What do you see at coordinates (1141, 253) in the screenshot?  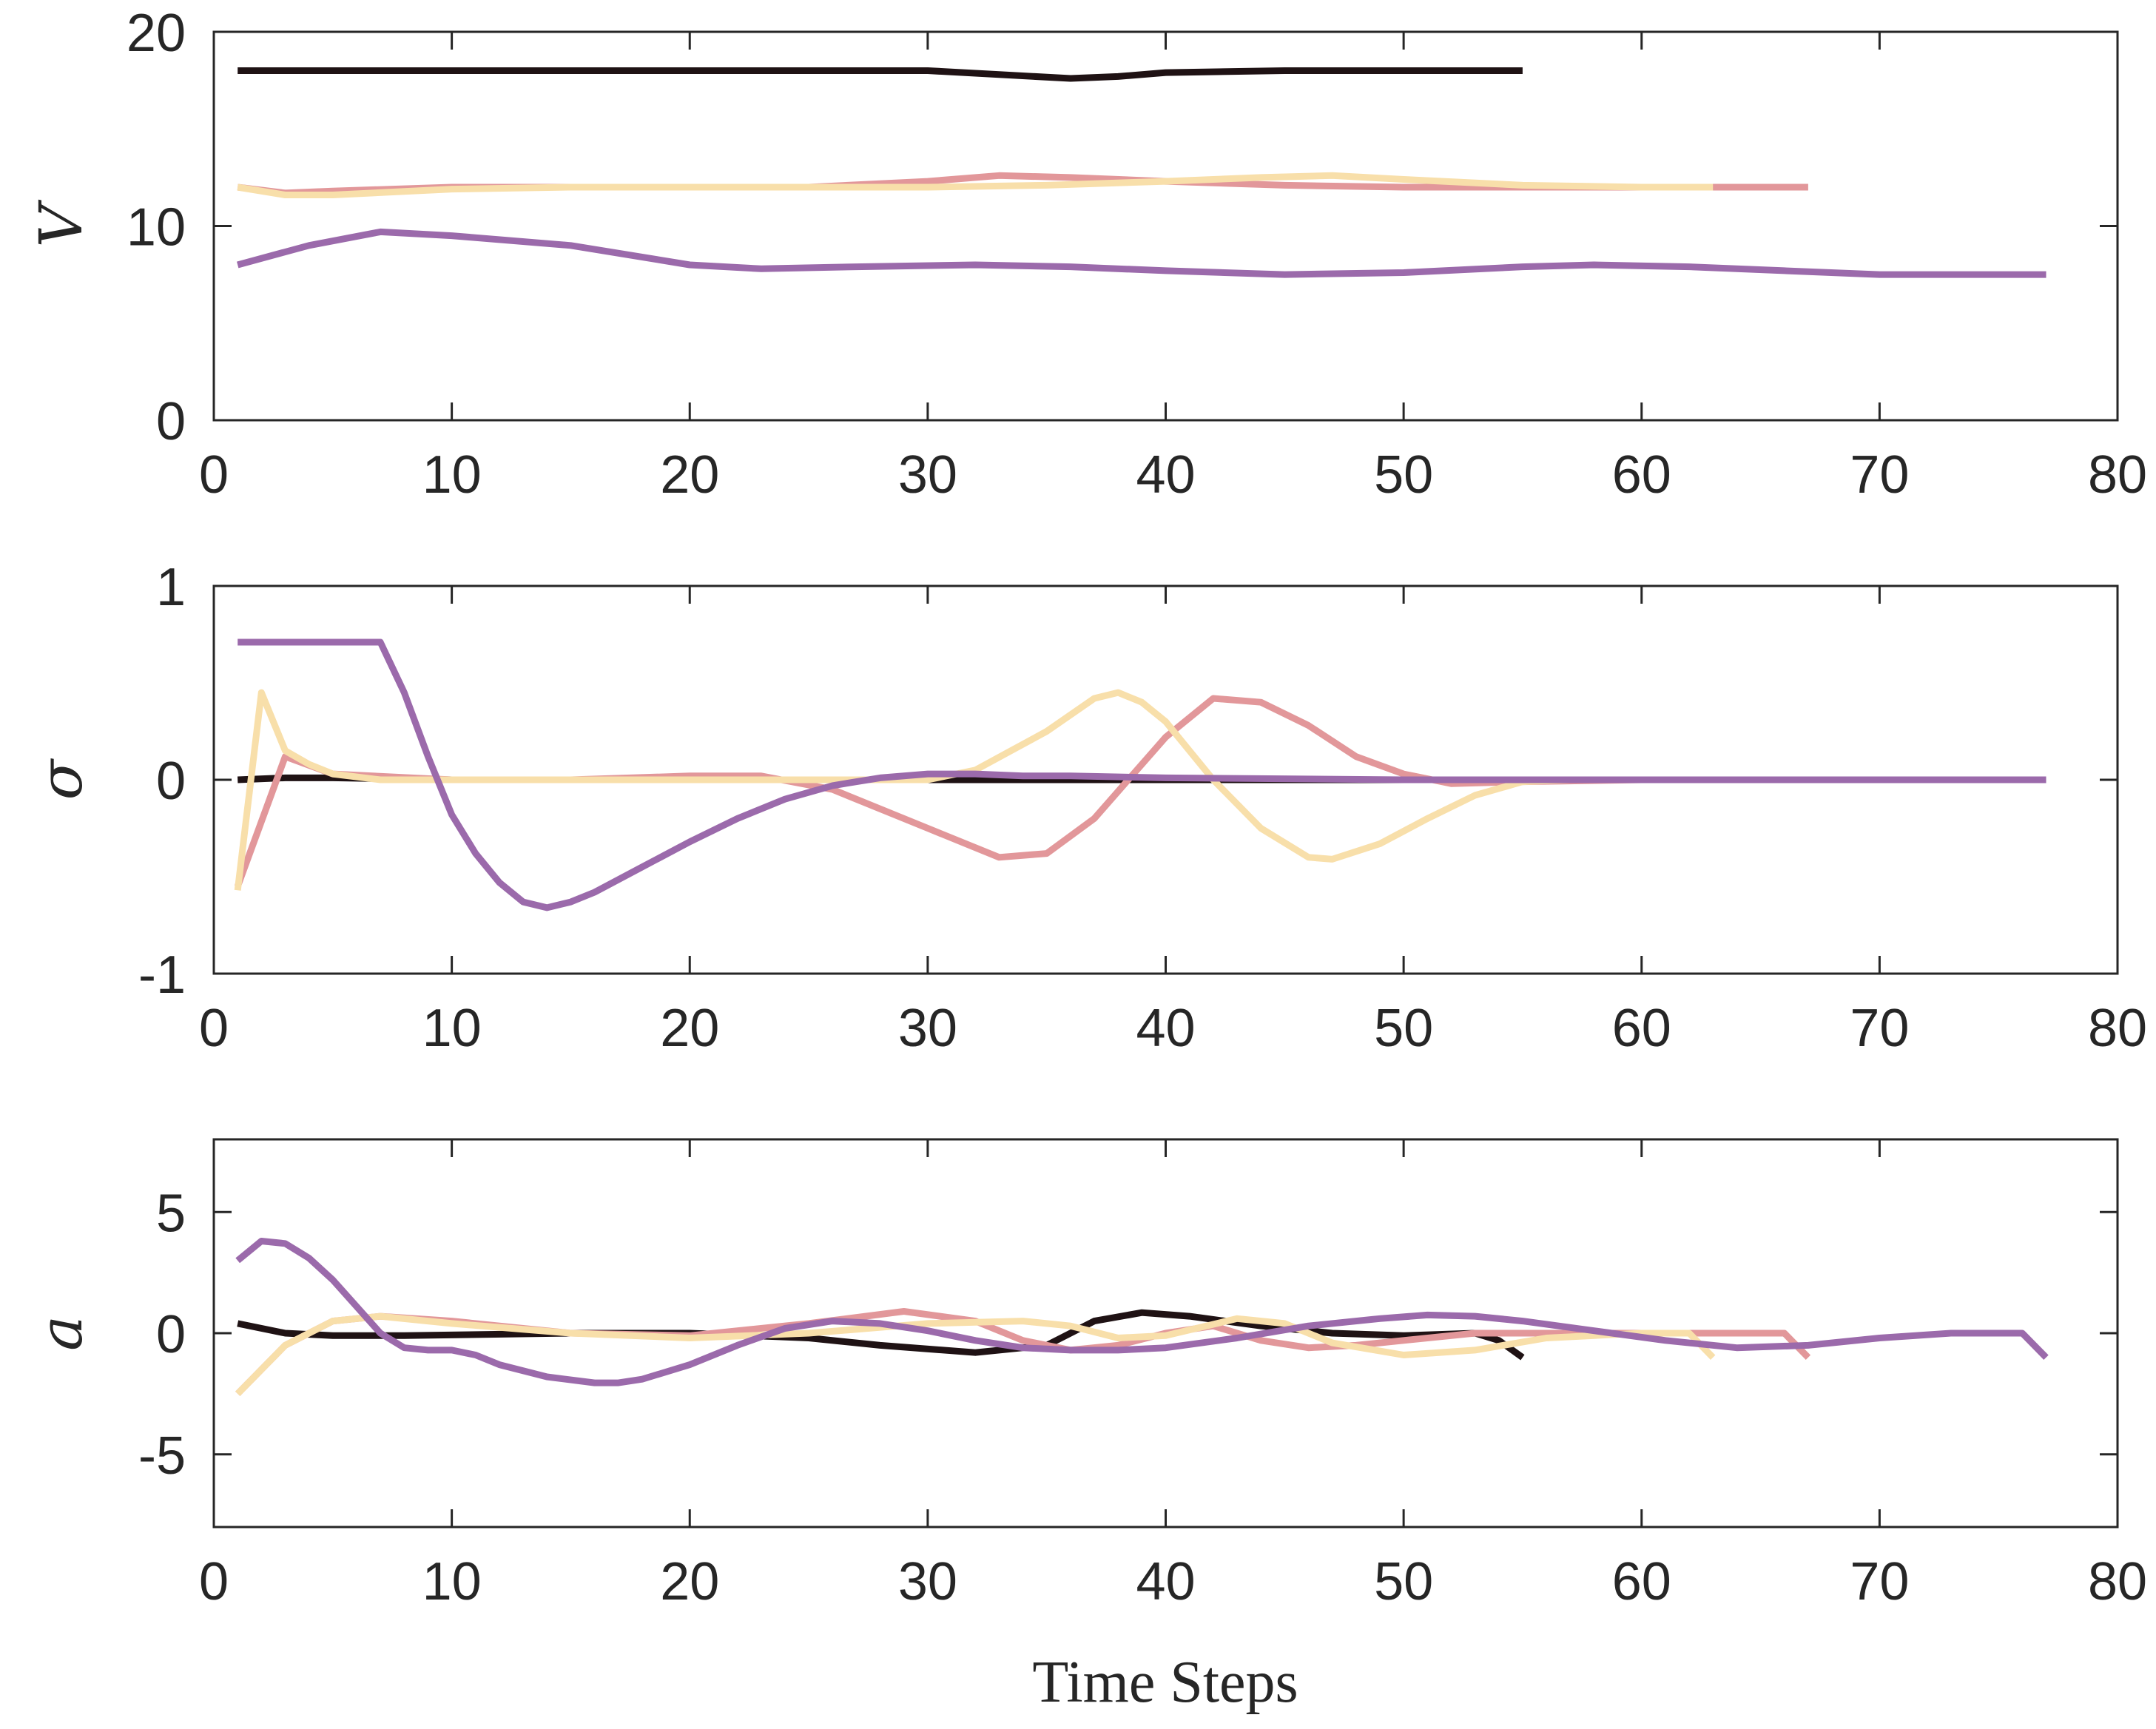 I see `panel-1-line-s4` at bounding box center [1141, 253].